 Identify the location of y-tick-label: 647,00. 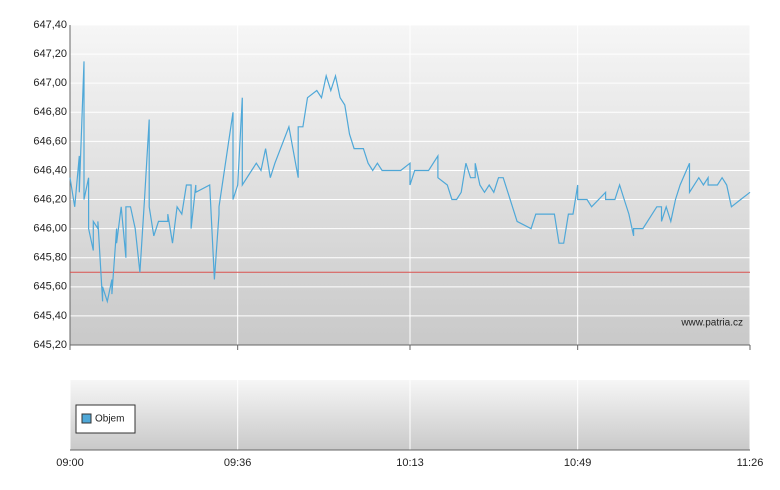
(50, 83).